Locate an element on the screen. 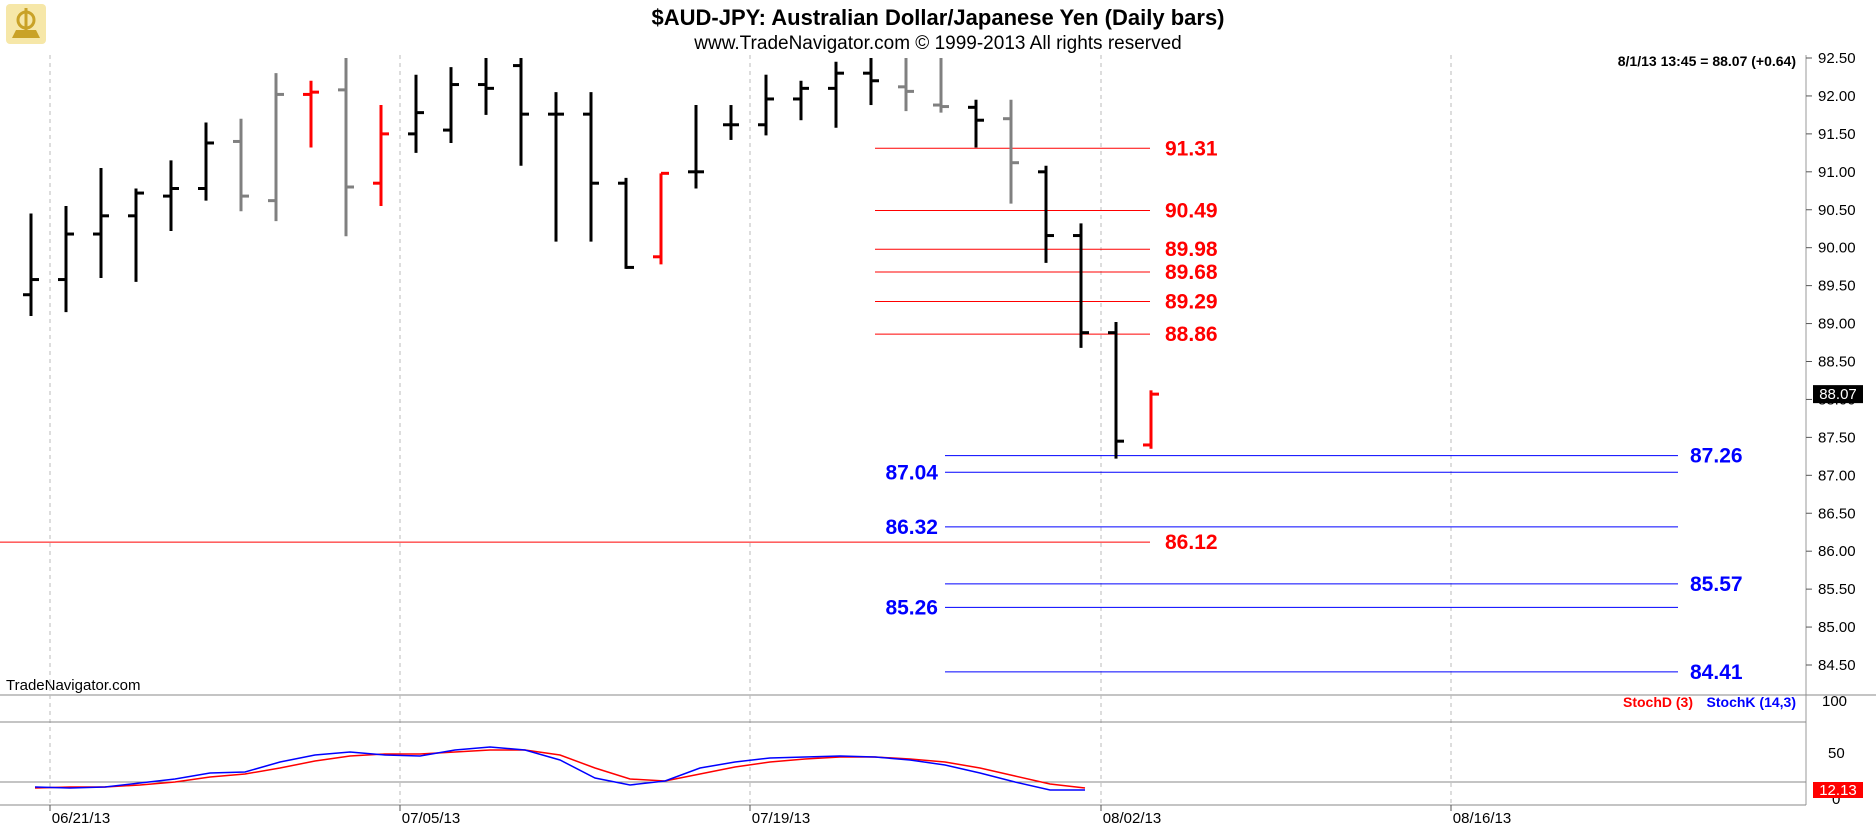 The height and width of the screenshot is (828, 1876). support-label: 86.32 is located at coordinates (911, 527).